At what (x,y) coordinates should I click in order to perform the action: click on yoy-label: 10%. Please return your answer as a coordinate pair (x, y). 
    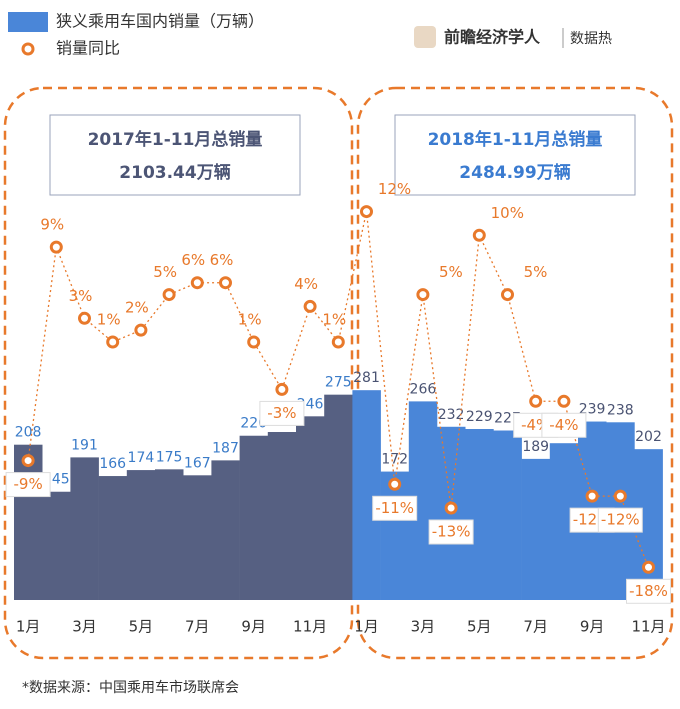
    Looking at the image, I should click on (507, 213).